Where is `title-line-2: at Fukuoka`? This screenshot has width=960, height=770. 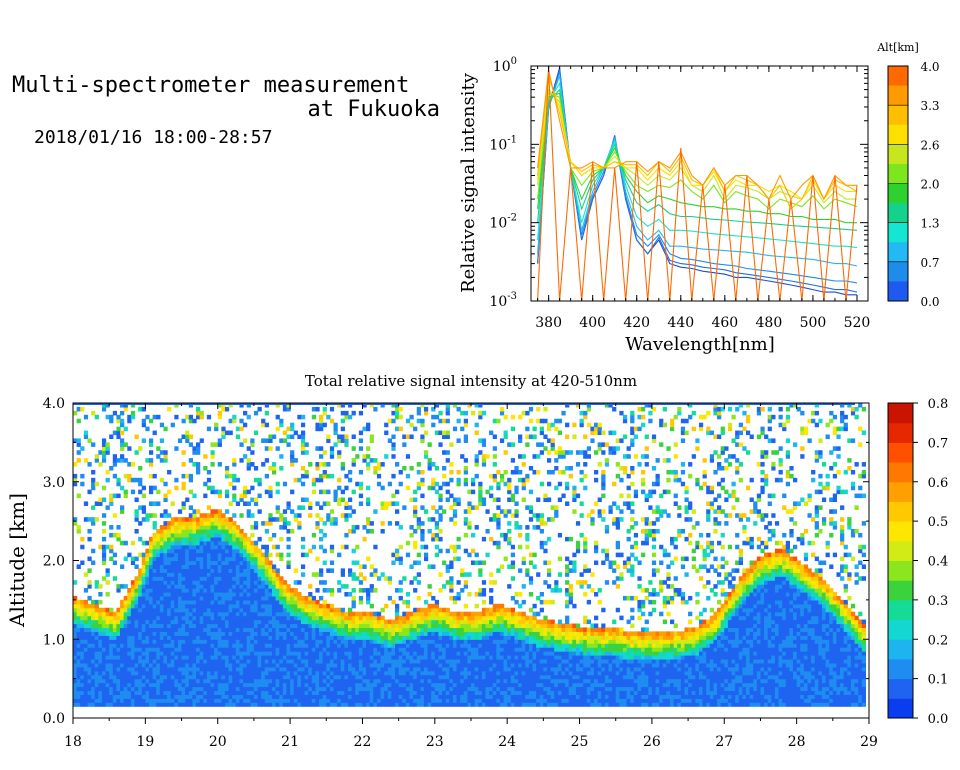
title-line-2: at Fukuoka is located at coordinates (373, 109).